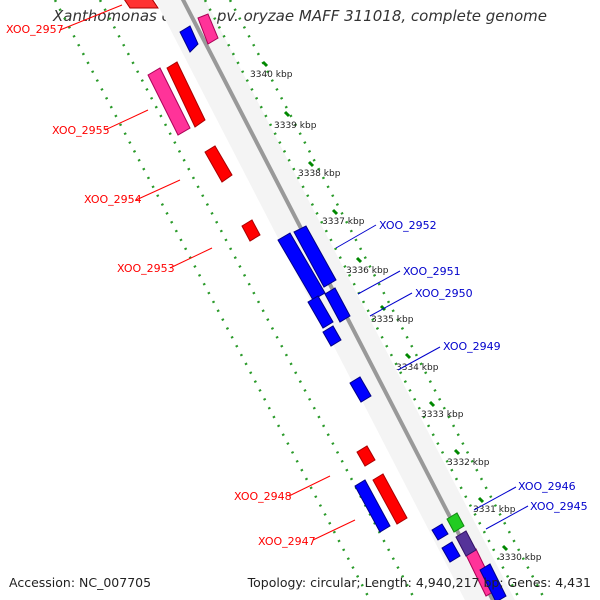 This screenshot has height=600, width=600. What do you see at coordinates (186, 94) in the screenshot?
I see `gene-feature-xoo2955` at bounding box center [186, 94].